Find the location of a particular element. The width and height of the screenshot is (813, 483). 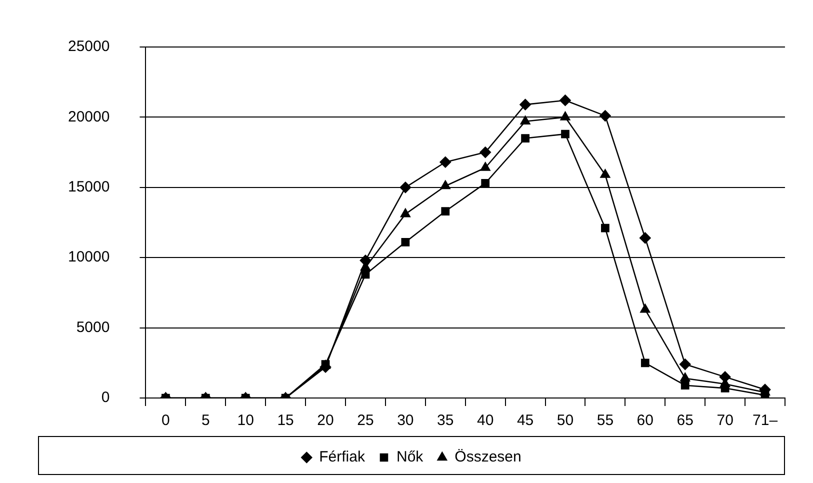

y-tick-label: 20000 is located at coordinates (89, 117).